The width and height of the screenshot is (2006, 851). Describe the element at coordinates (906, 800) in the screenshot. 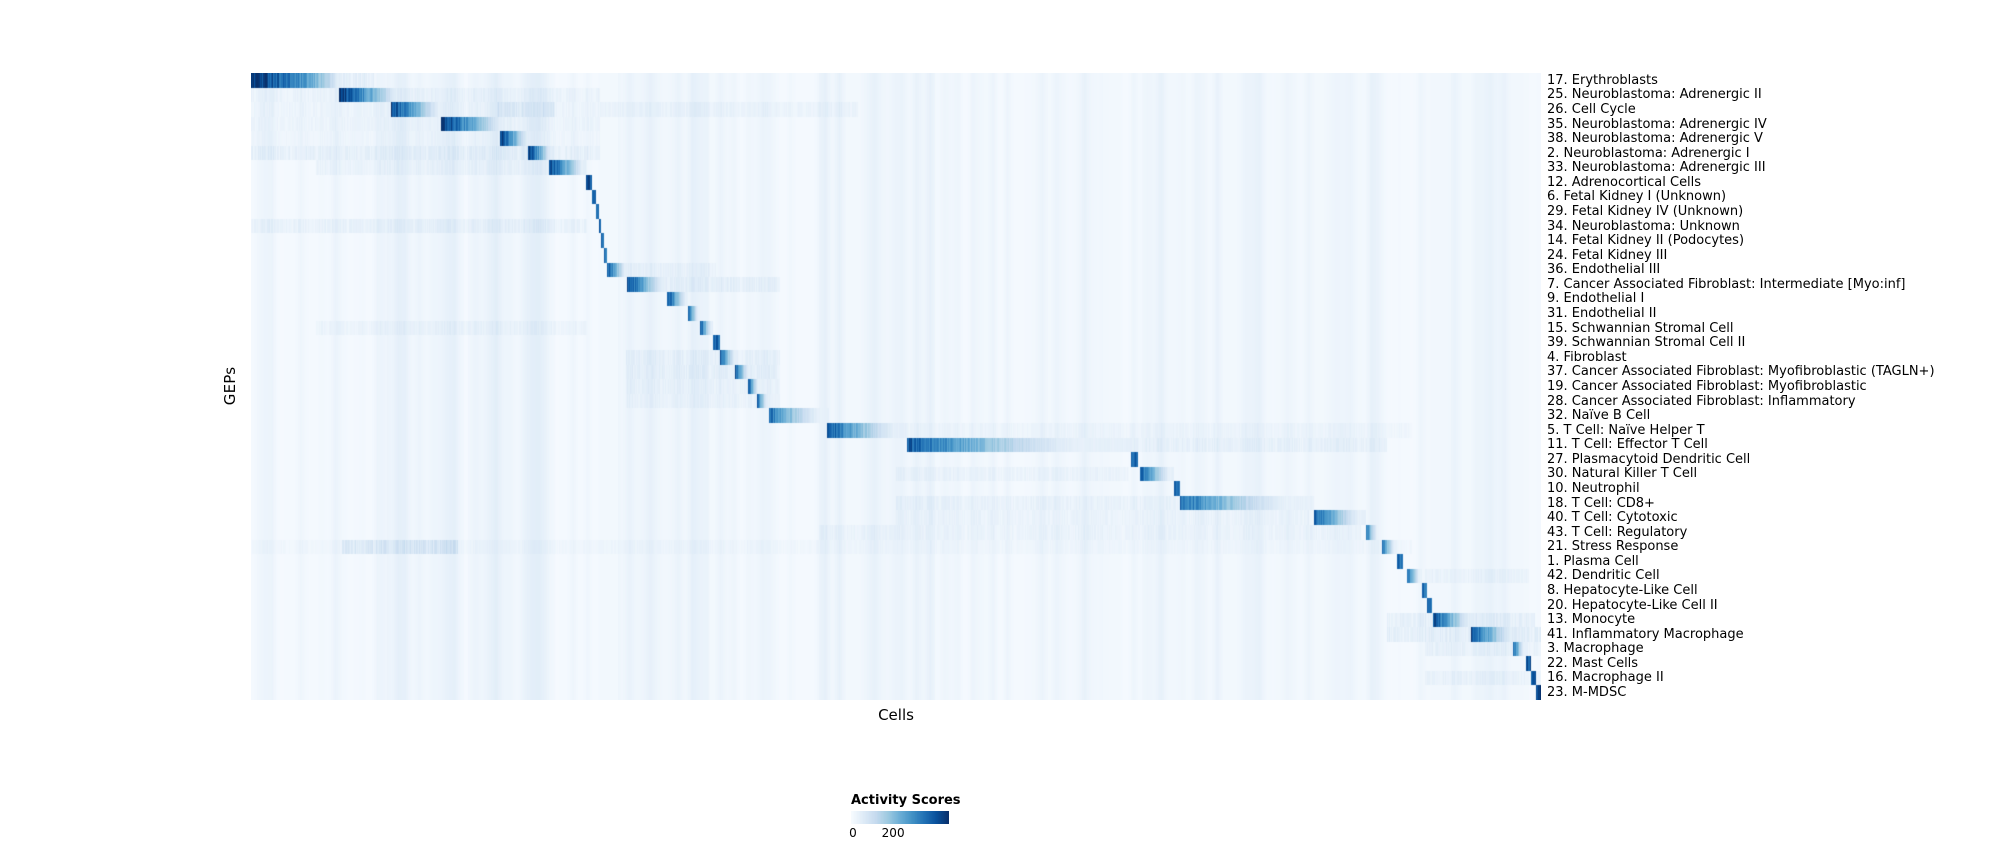

I see `colorbar-title: Activity Scores` at that location.